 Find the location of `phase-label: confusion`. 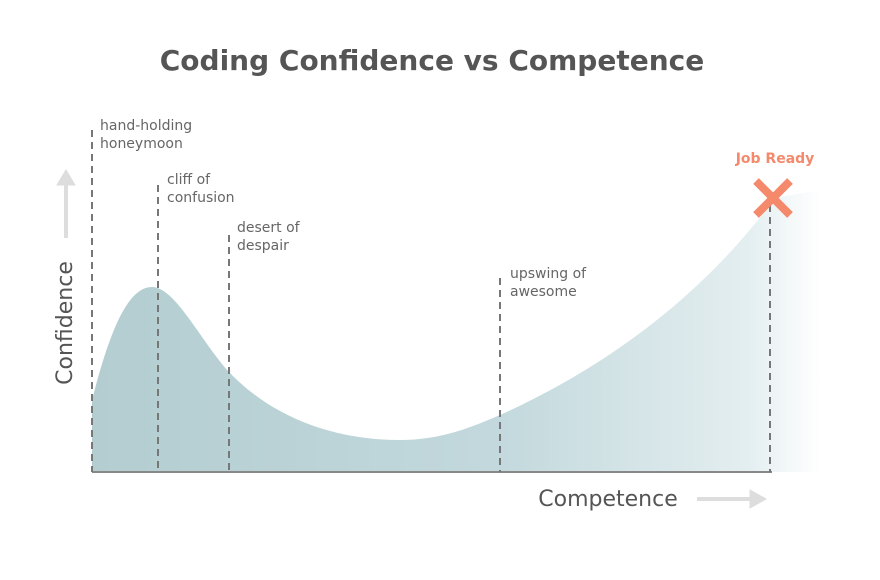

phase-label: confusion is located at coordinates (201, 198).